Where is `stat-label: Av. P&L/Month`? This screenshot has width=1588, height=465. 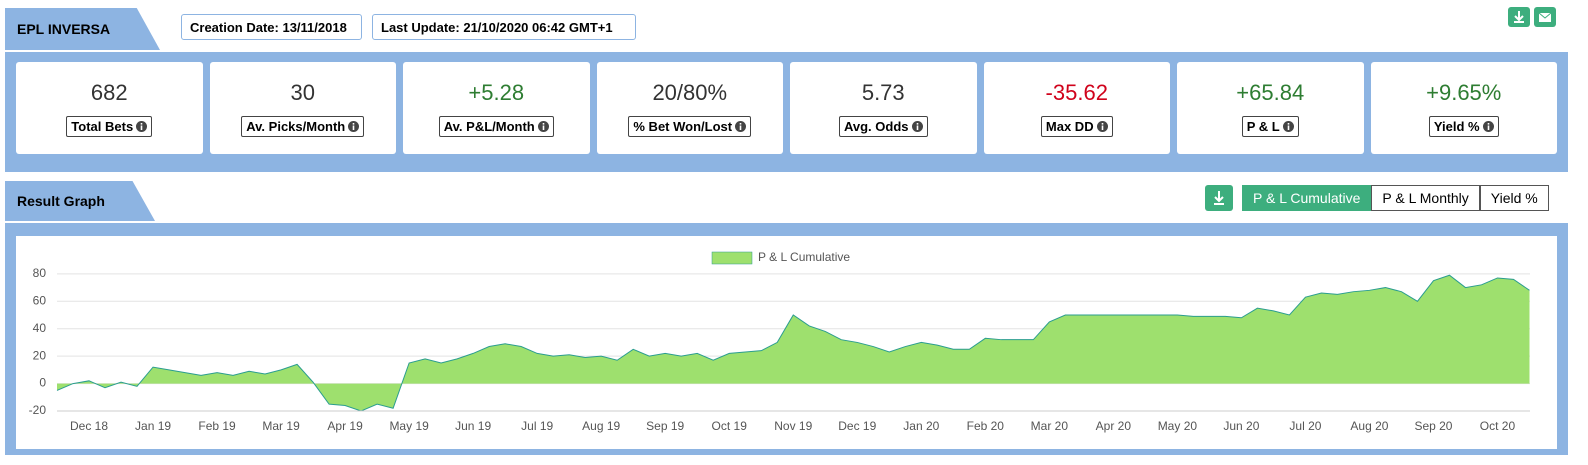
stat-label: Av. P&L/Month is located at coordinates (496, 126).